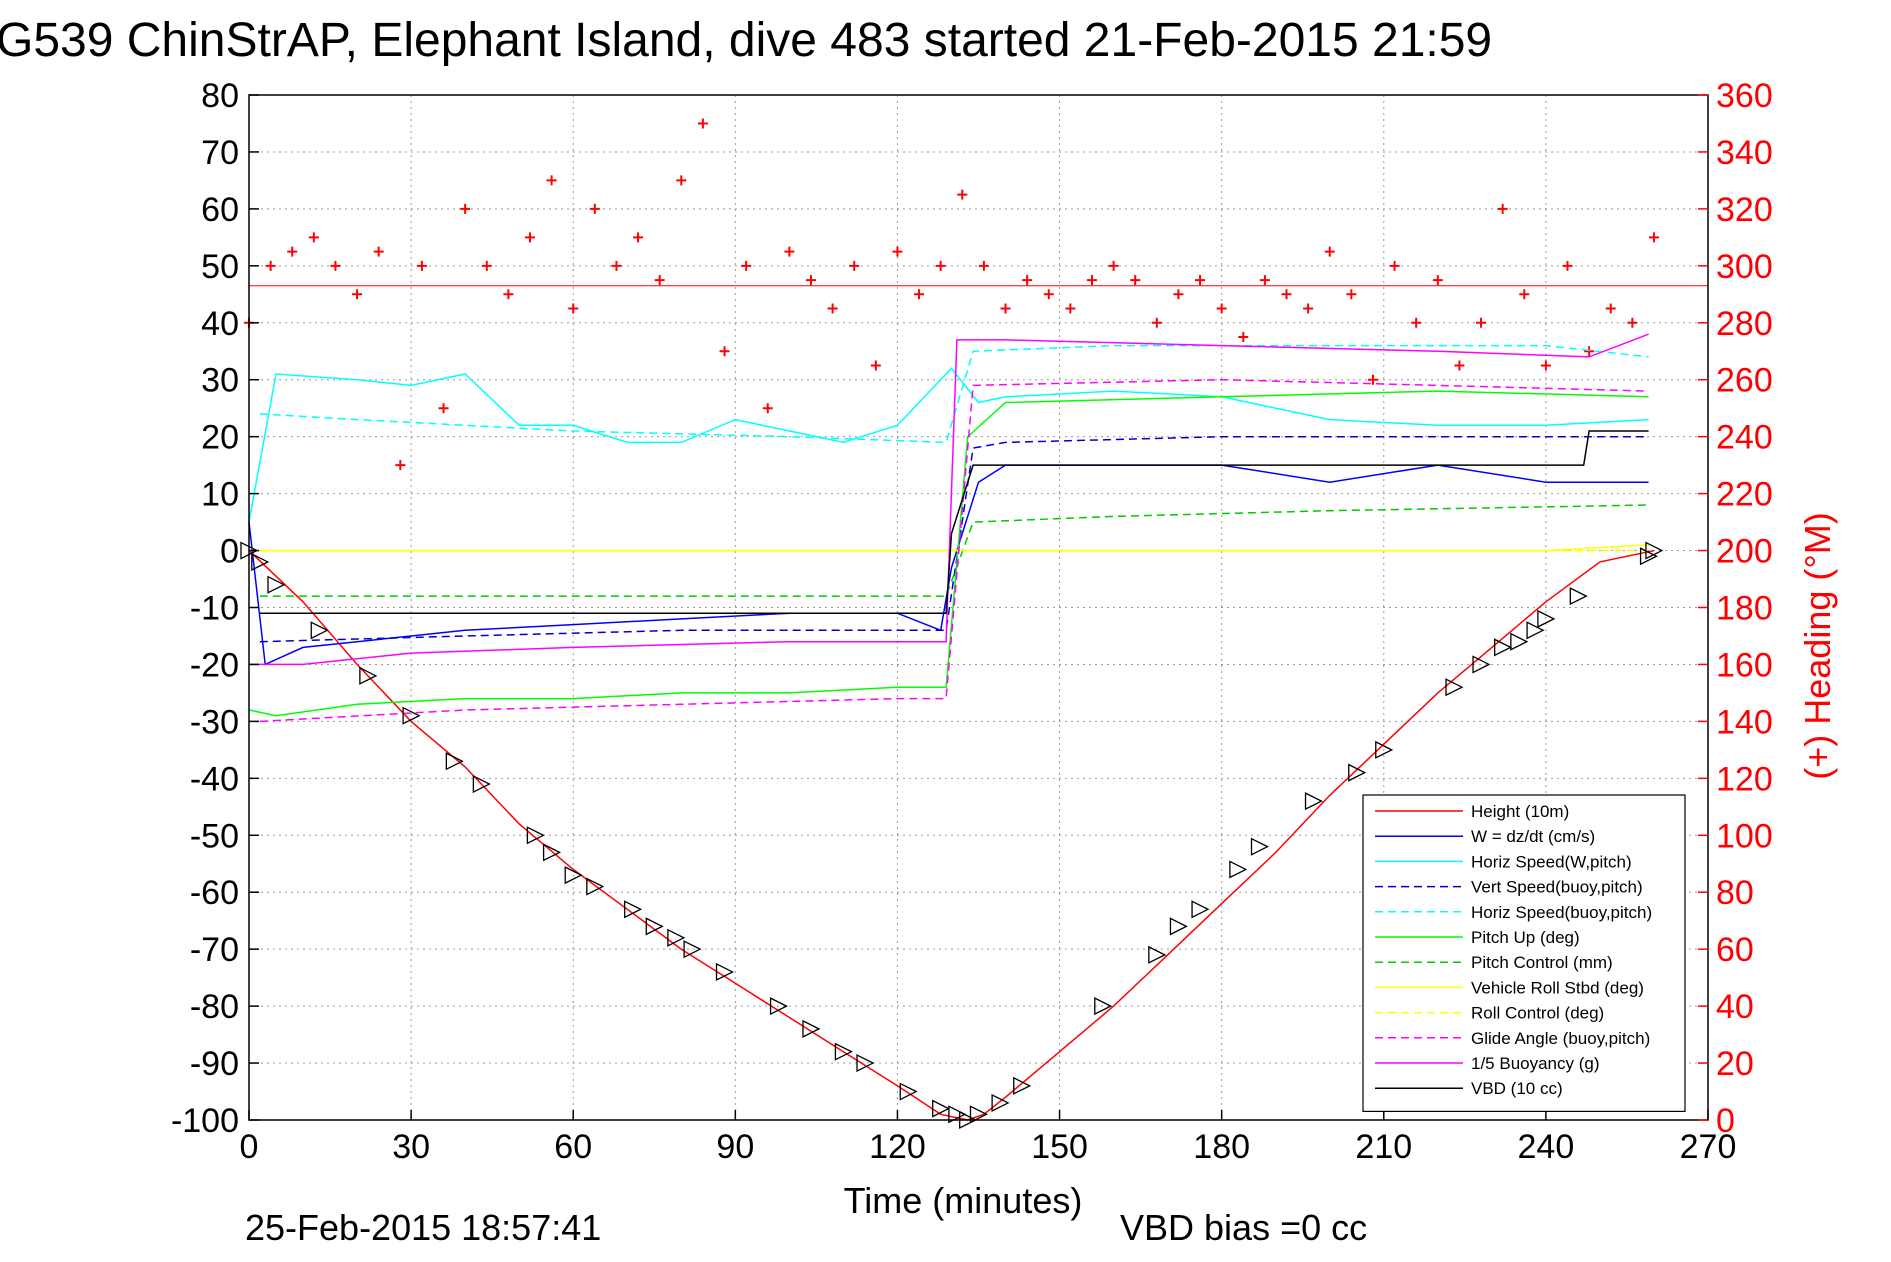  Describe the element at coordinates (214, 1064) in the screenshot. I see `y-tick-label: -90` at that location.